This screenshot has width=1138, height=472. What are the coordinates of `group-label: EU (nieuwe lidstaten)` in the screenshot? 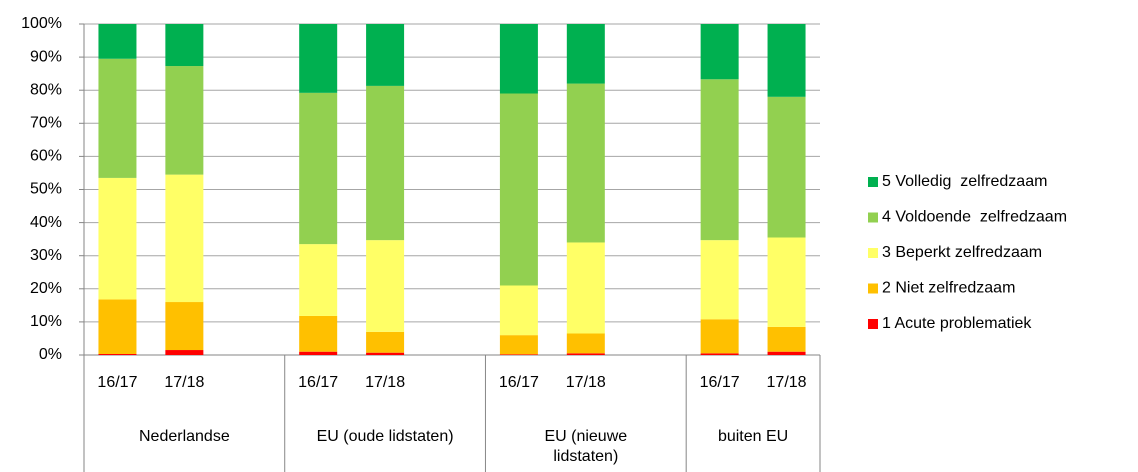 It's located at (586, 446).